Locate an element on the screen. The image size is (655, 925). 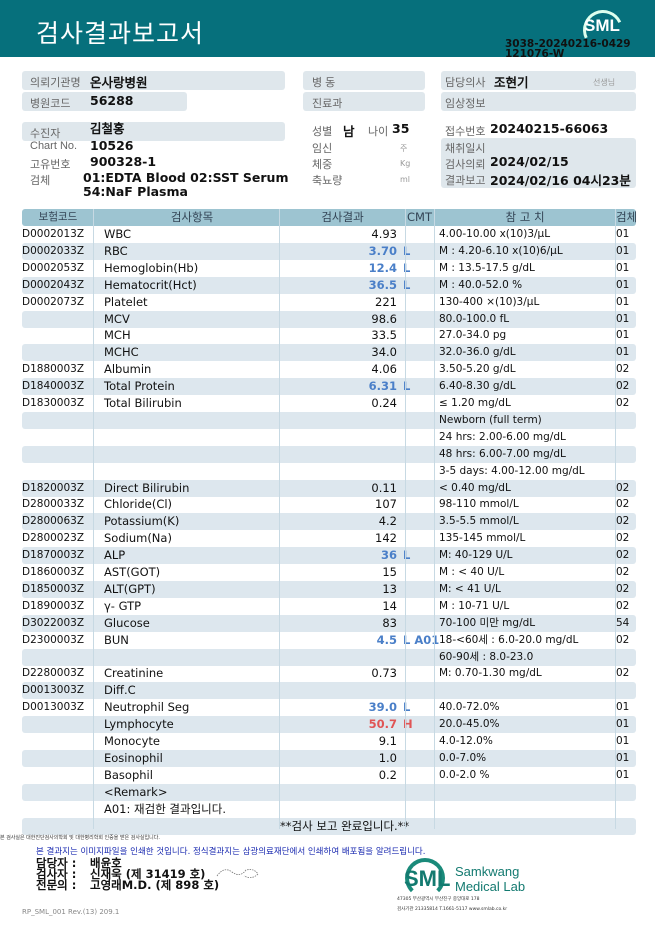
document-sub-id: 121076-W is located at coordinates (535, 54).